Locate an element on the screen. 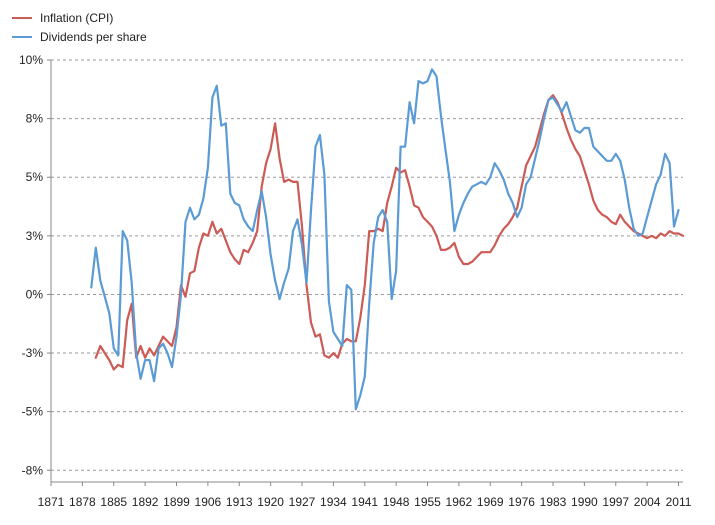 This screenshot has height=525, width=715. y-tick-label: -8% is located at coordinates (33, 470).